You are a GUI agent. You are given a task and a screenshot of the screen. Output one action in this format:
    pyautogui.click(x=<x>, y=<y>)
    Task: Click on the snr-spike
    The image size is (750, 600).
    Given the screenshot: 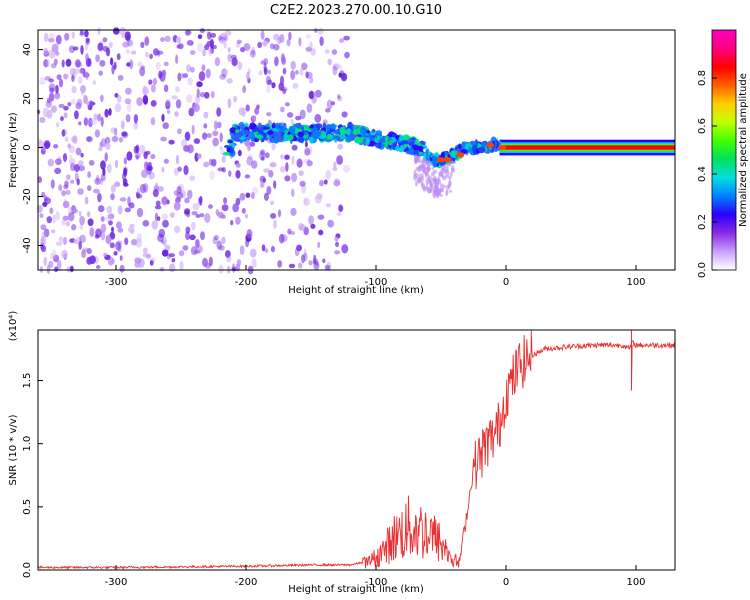 What is the action you would take?
    pyautogui.click(x=631, y=360)
    